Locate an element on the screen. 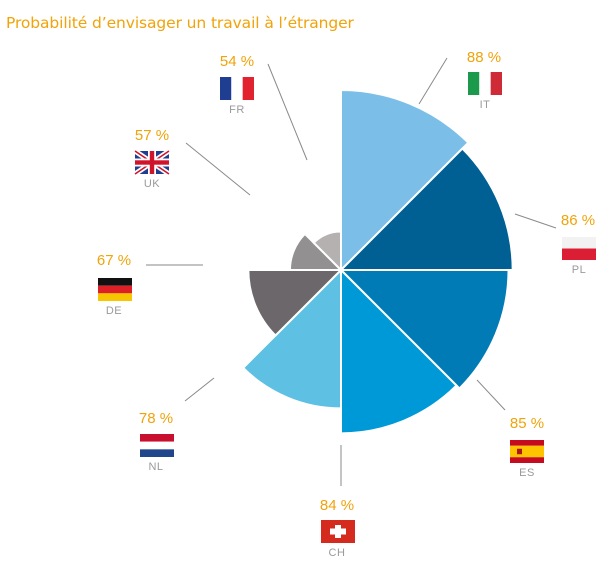 This screenshot has width=611, height=566. switzerland-flag is located at coordinates (338, 531).